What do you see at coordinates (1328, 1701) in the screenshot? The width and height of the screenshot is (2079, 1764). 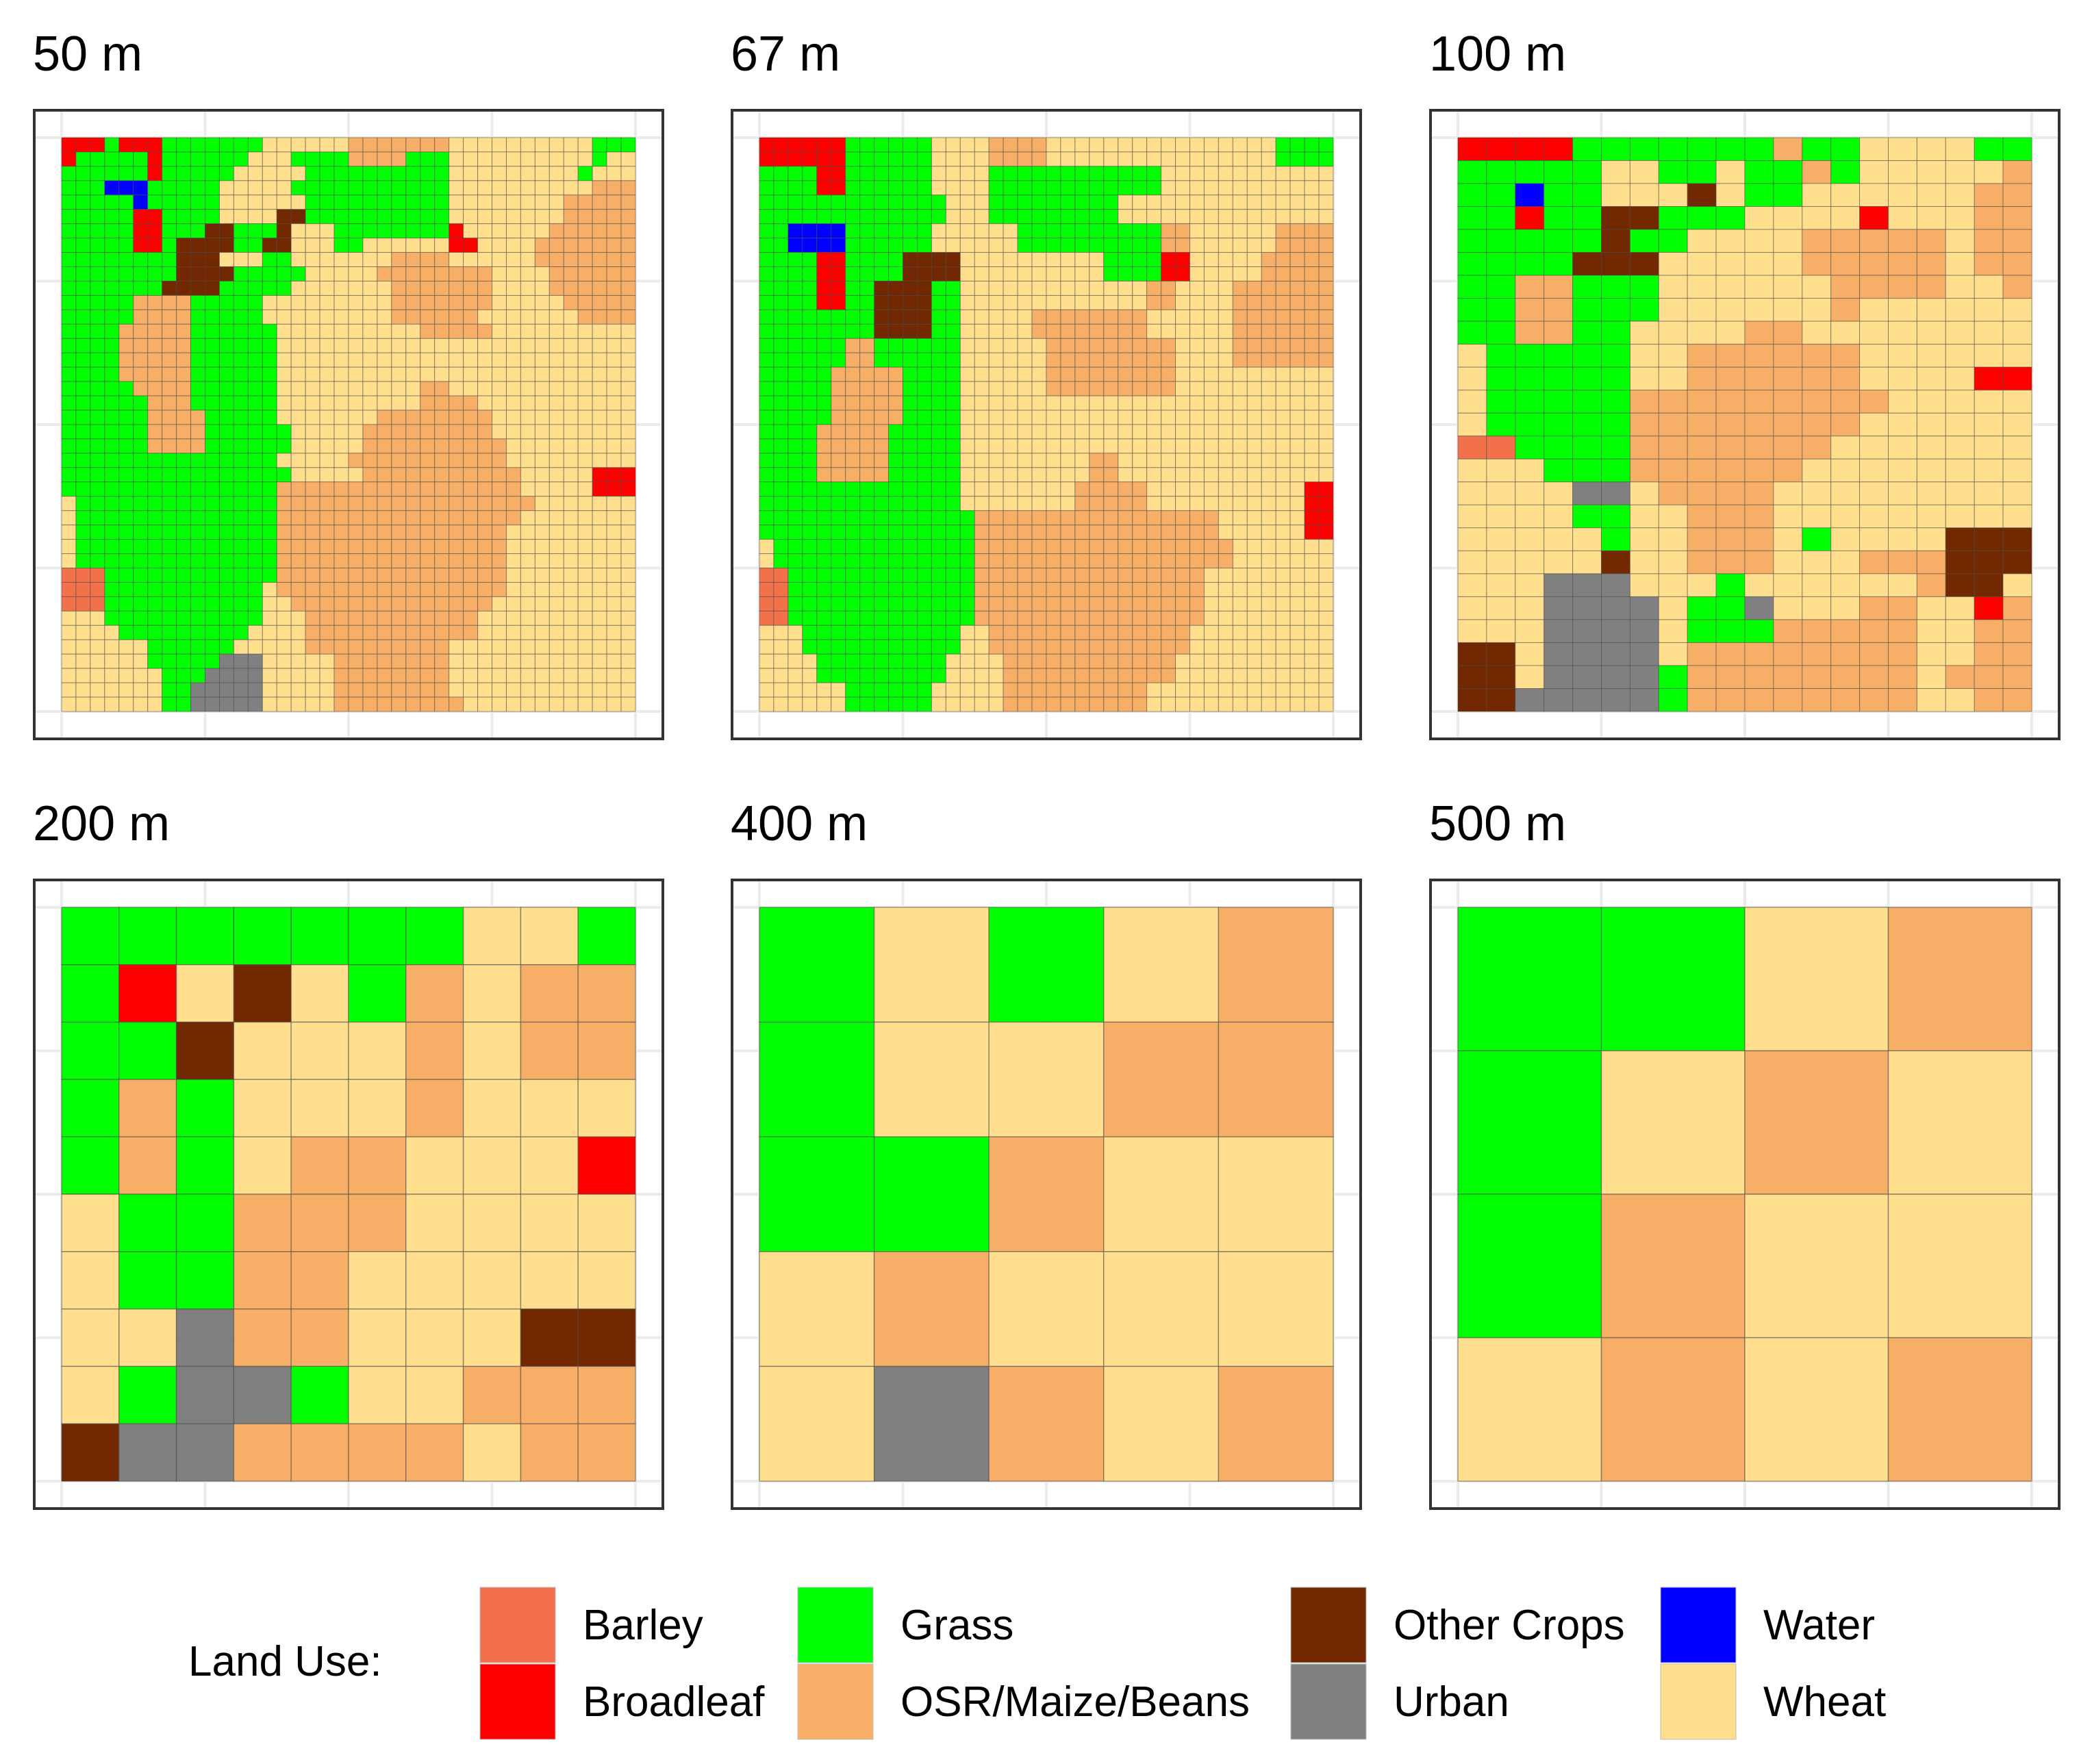 I see `legend-swatch` at bounding box center [1328, 1701].